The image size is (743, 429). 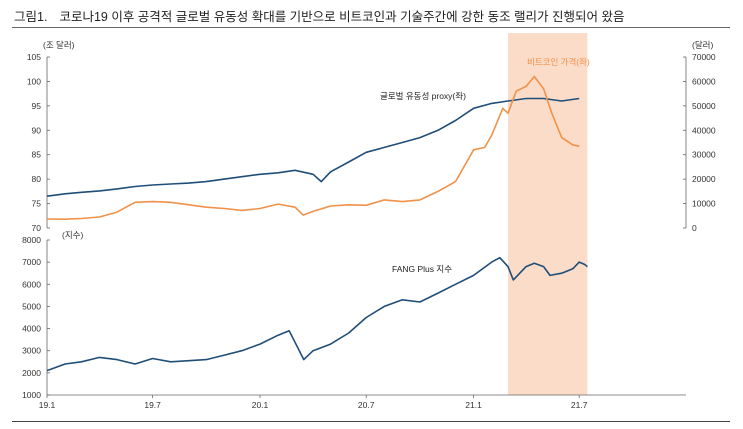 I want to click on bottom-tick-label: 7000, so click(x=31, y=262).